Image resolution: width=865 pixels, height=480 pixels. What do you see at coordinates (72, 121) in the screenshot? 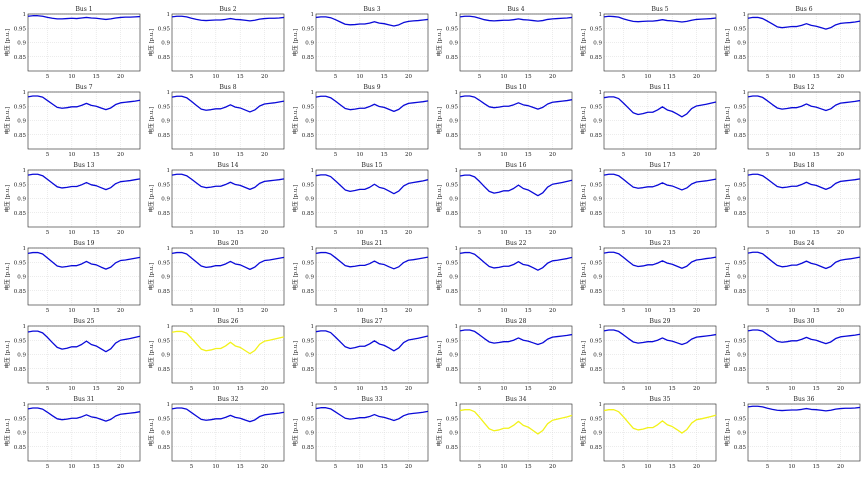
I see `panel-svg: 5 10 15 20 0.85 0.9 0.95 1 Bus 7 电压 [p.u.]` at bounding box center [72, 121].